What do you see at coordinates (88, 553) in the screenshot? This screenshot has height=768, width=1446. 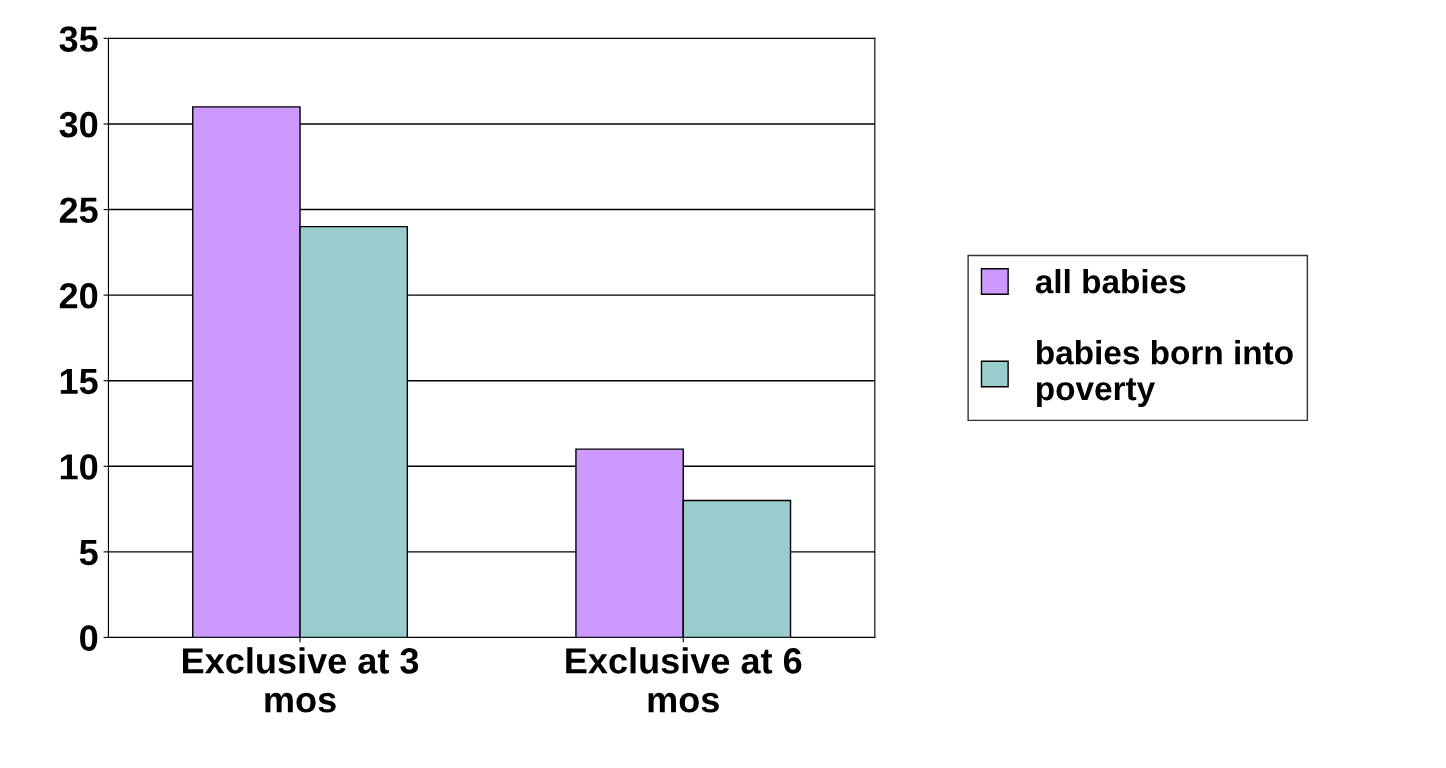 I see `y-tick-label: 5` at bounding box center [88, 553].